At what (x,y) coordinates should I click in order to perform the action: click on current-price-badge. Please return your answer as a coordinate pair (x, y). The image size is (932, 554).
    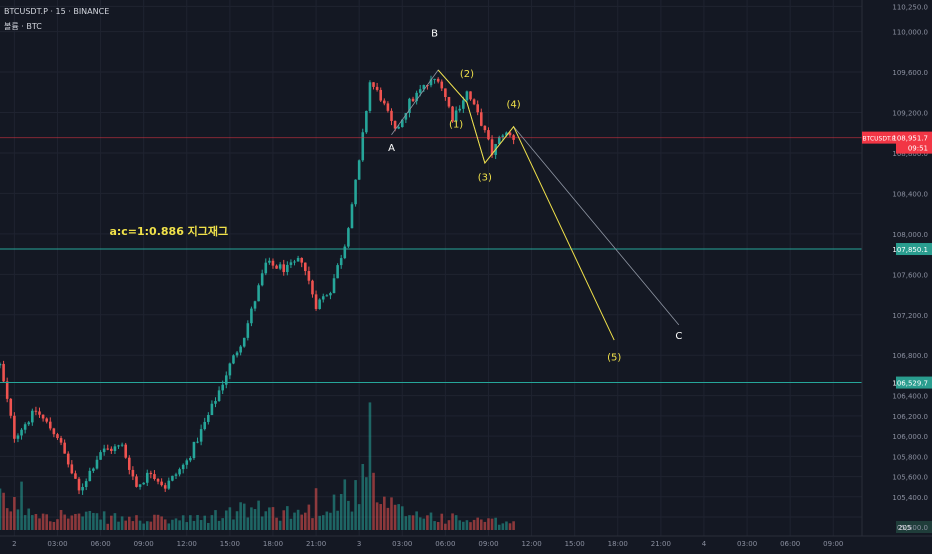
    Looking at the image, I should click on (914, 142).